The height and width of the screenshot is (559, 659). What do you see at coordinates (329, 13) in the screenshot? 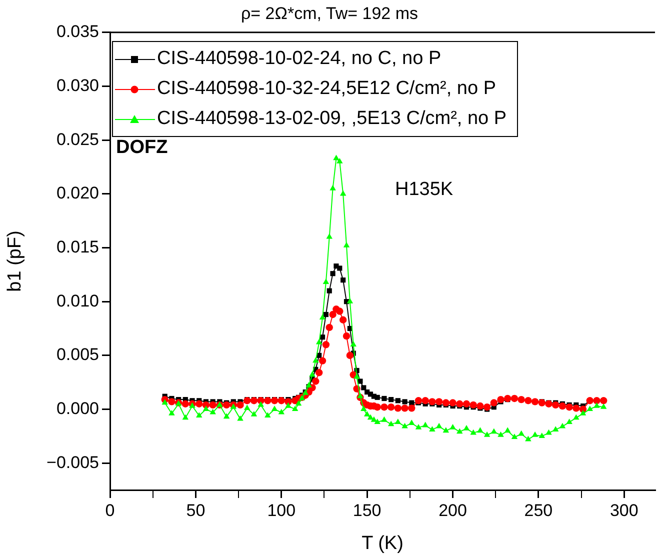
I see `chart-title: ρ= 2Ω*cm, Tw= 192 ms` at bounding box center [329, 13].